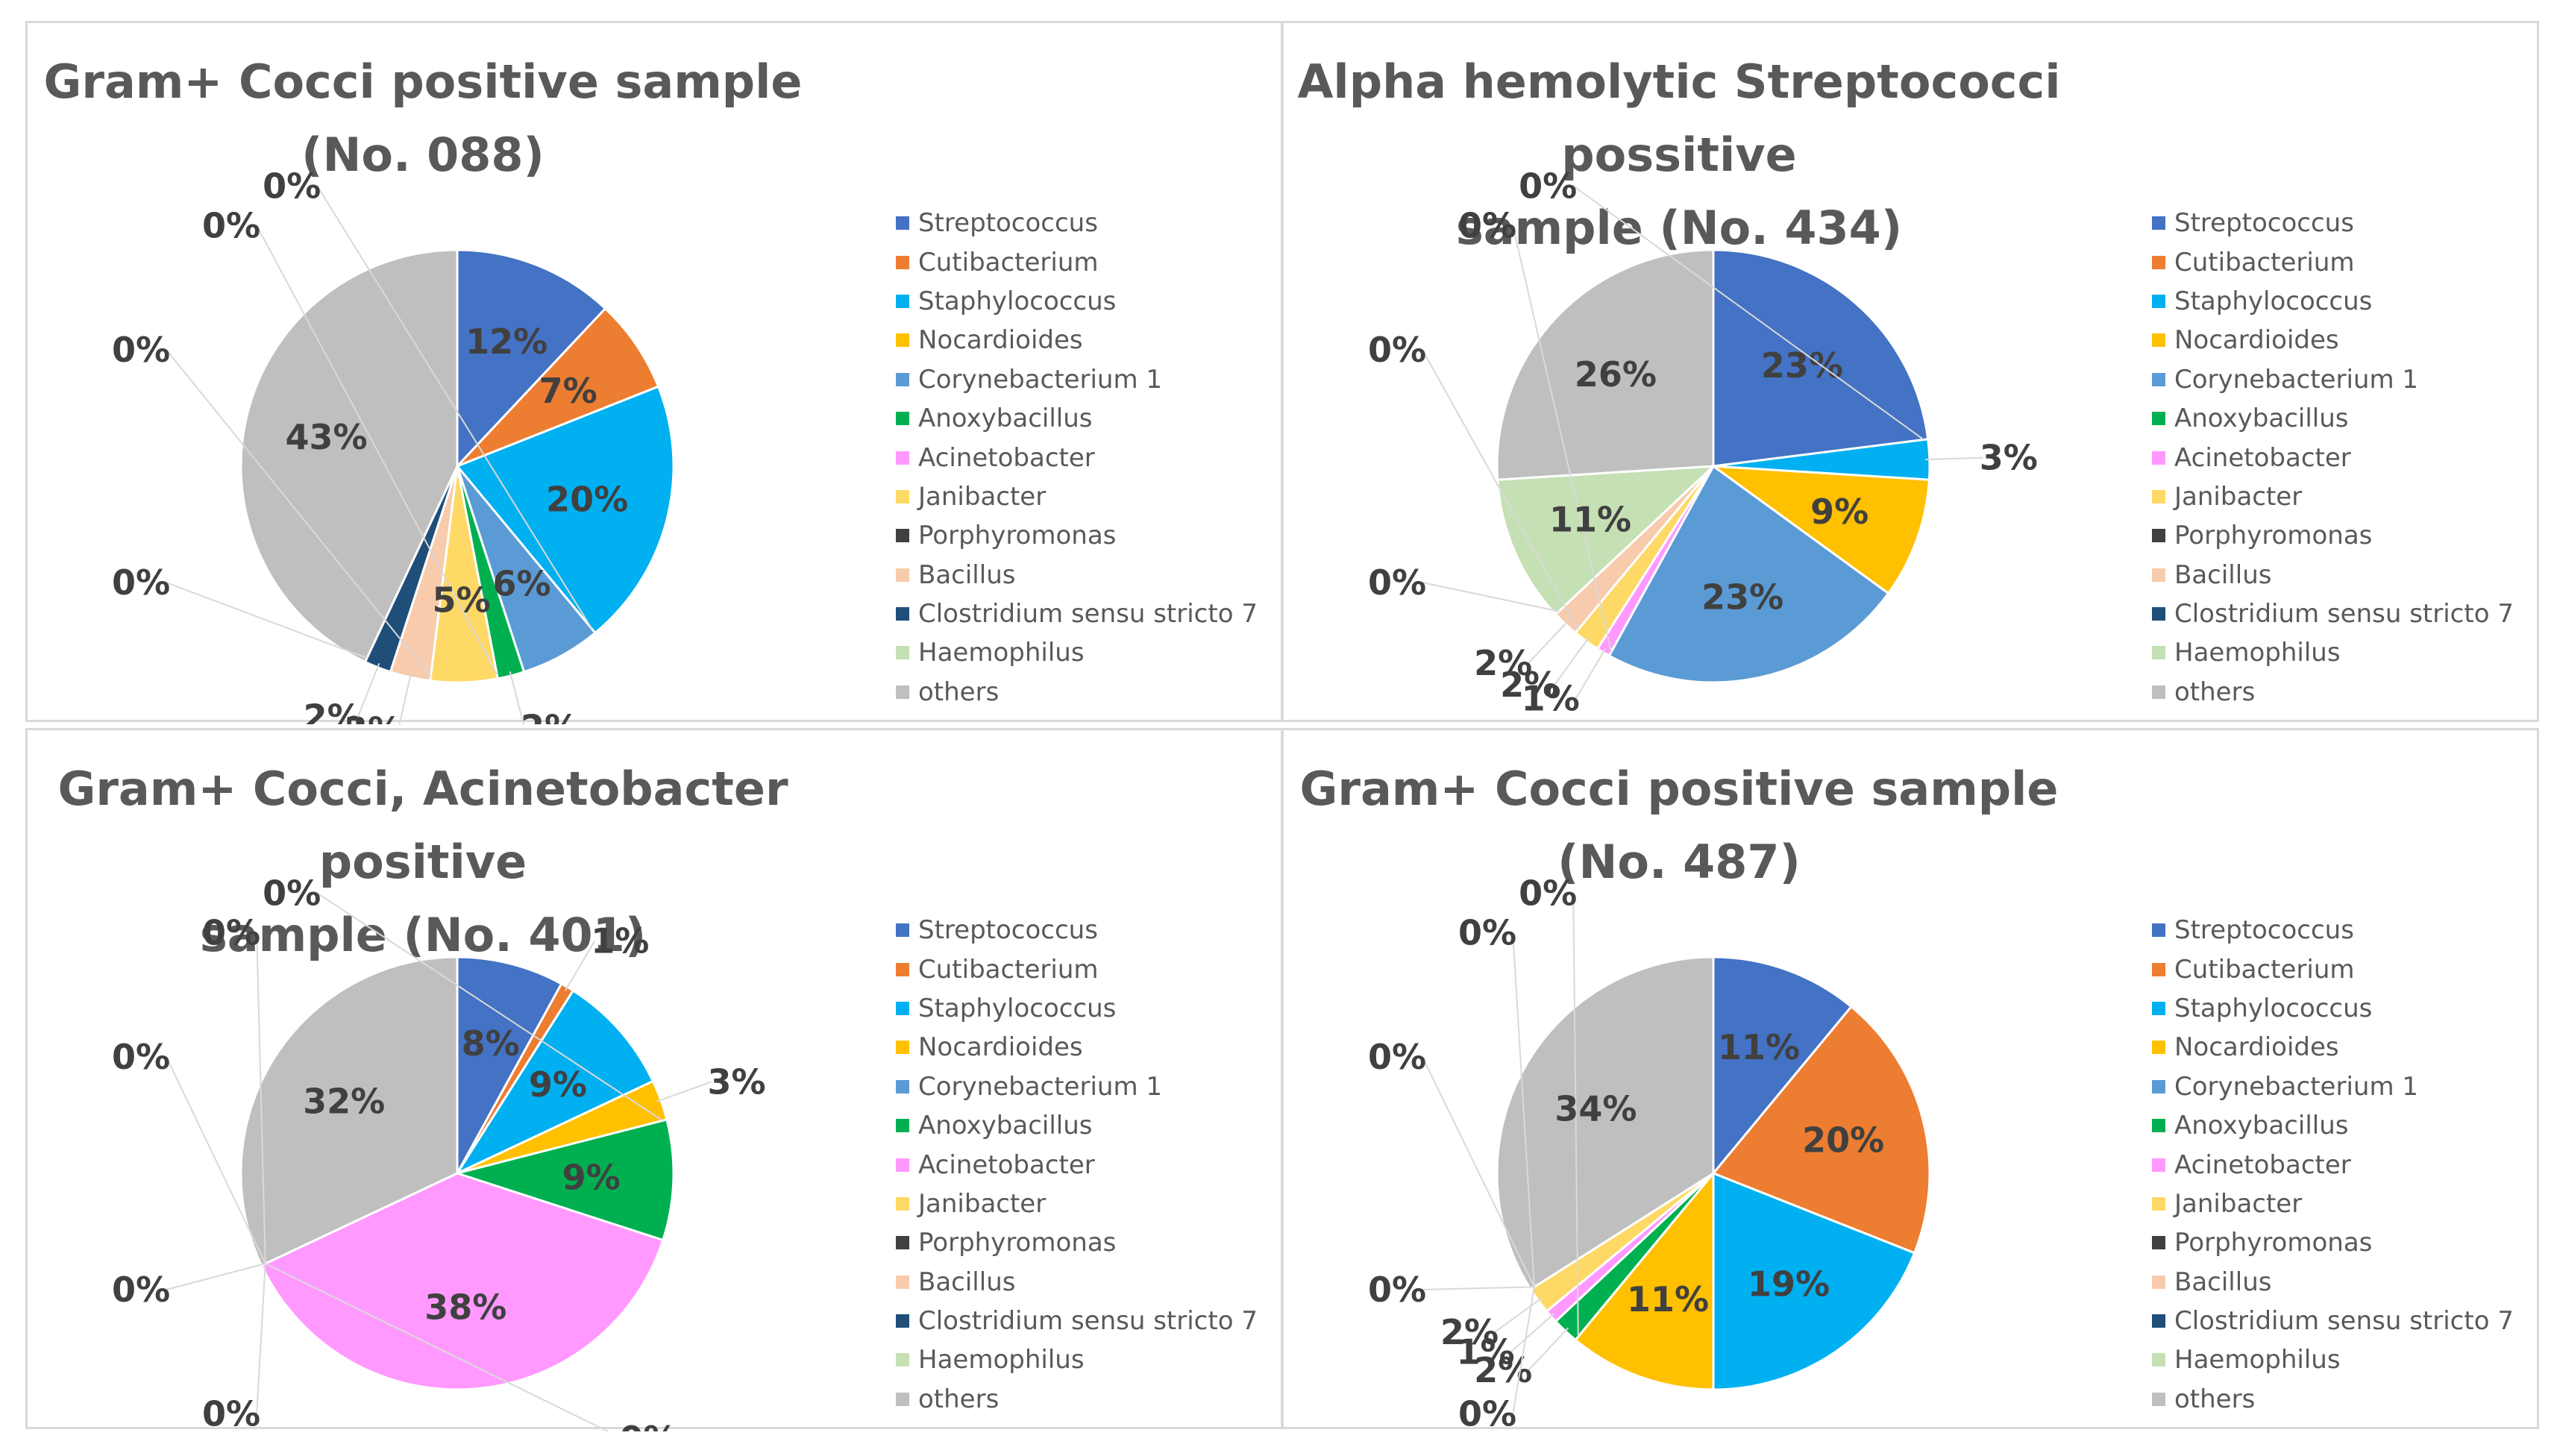  What do you see at coordinates (1487, 225) in the screenshot?
I see `data-label-anoxybacillus: 0%` at bounding box center [1487, 225].